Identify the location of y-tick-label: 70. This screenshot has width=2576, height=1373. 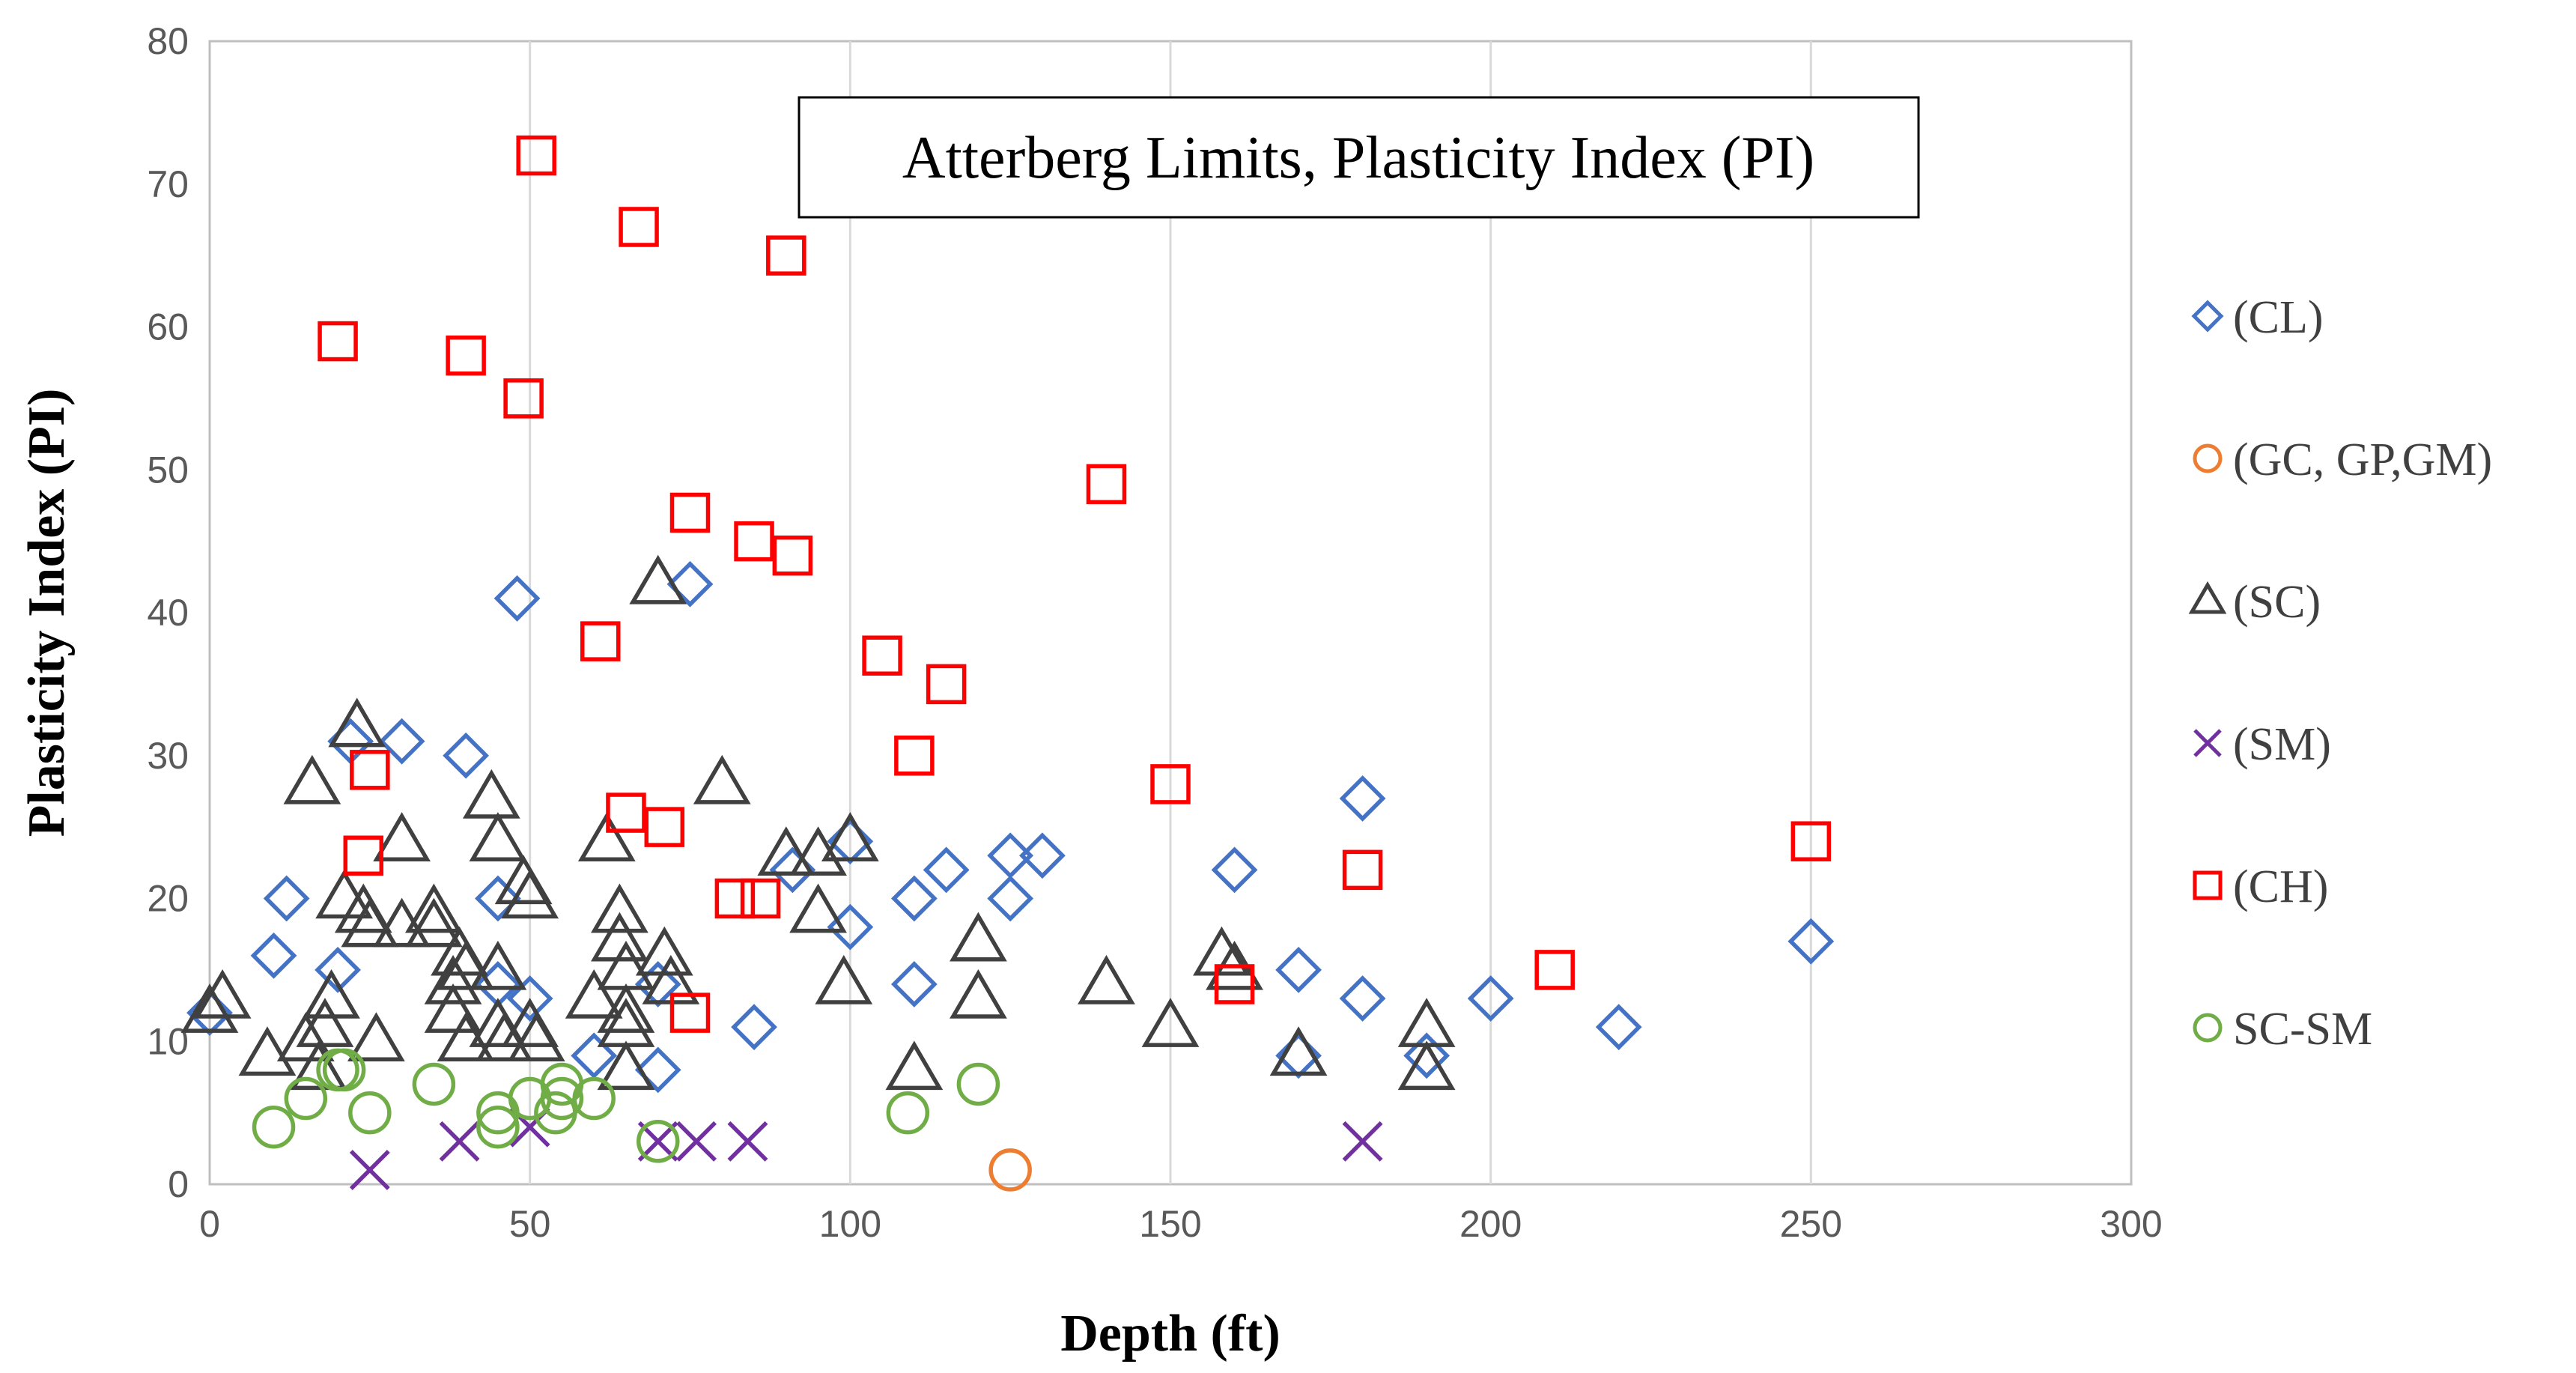
(168, 184).